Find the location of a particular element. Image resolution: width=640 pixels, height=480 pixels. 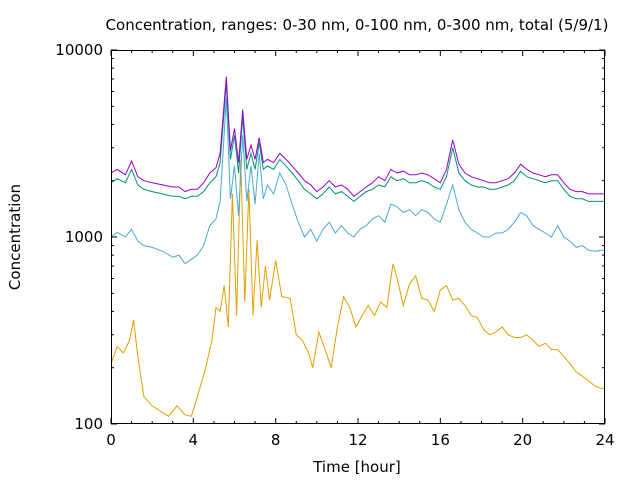

x-tick-label: 4 is located at coordinates (194, 440).